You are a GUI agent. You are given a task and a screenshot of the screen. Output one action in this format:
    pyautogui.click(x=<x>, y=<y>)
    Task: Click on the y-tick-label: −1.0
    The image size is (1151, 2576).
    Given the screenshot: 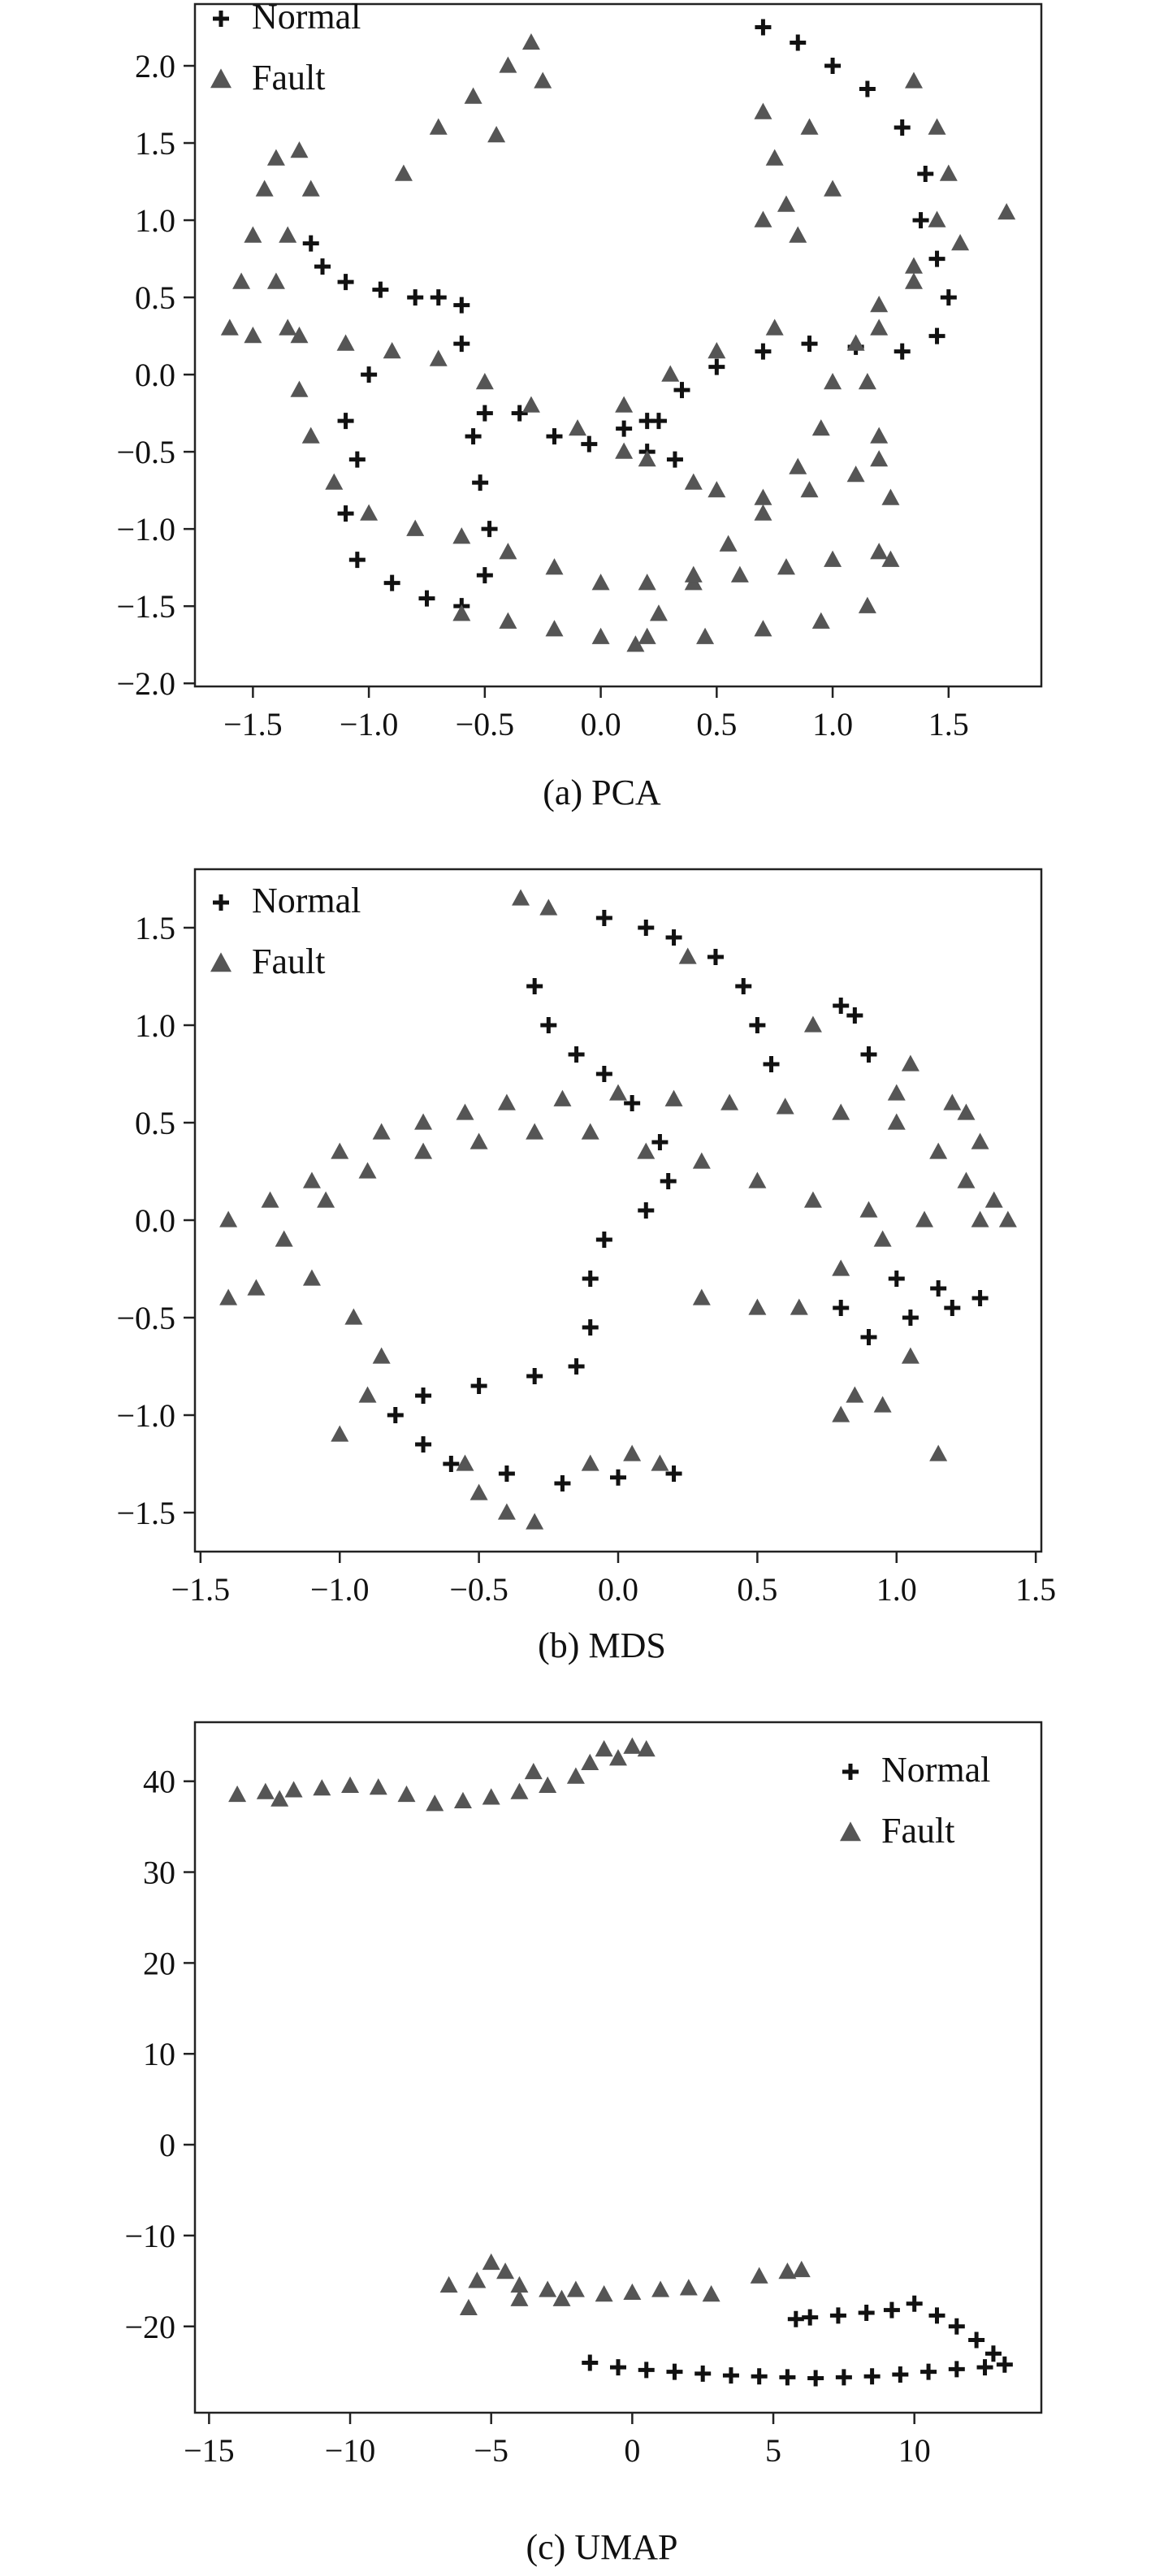 What is the action you would take?
    pyautogui.click(x=145, y=529)
    